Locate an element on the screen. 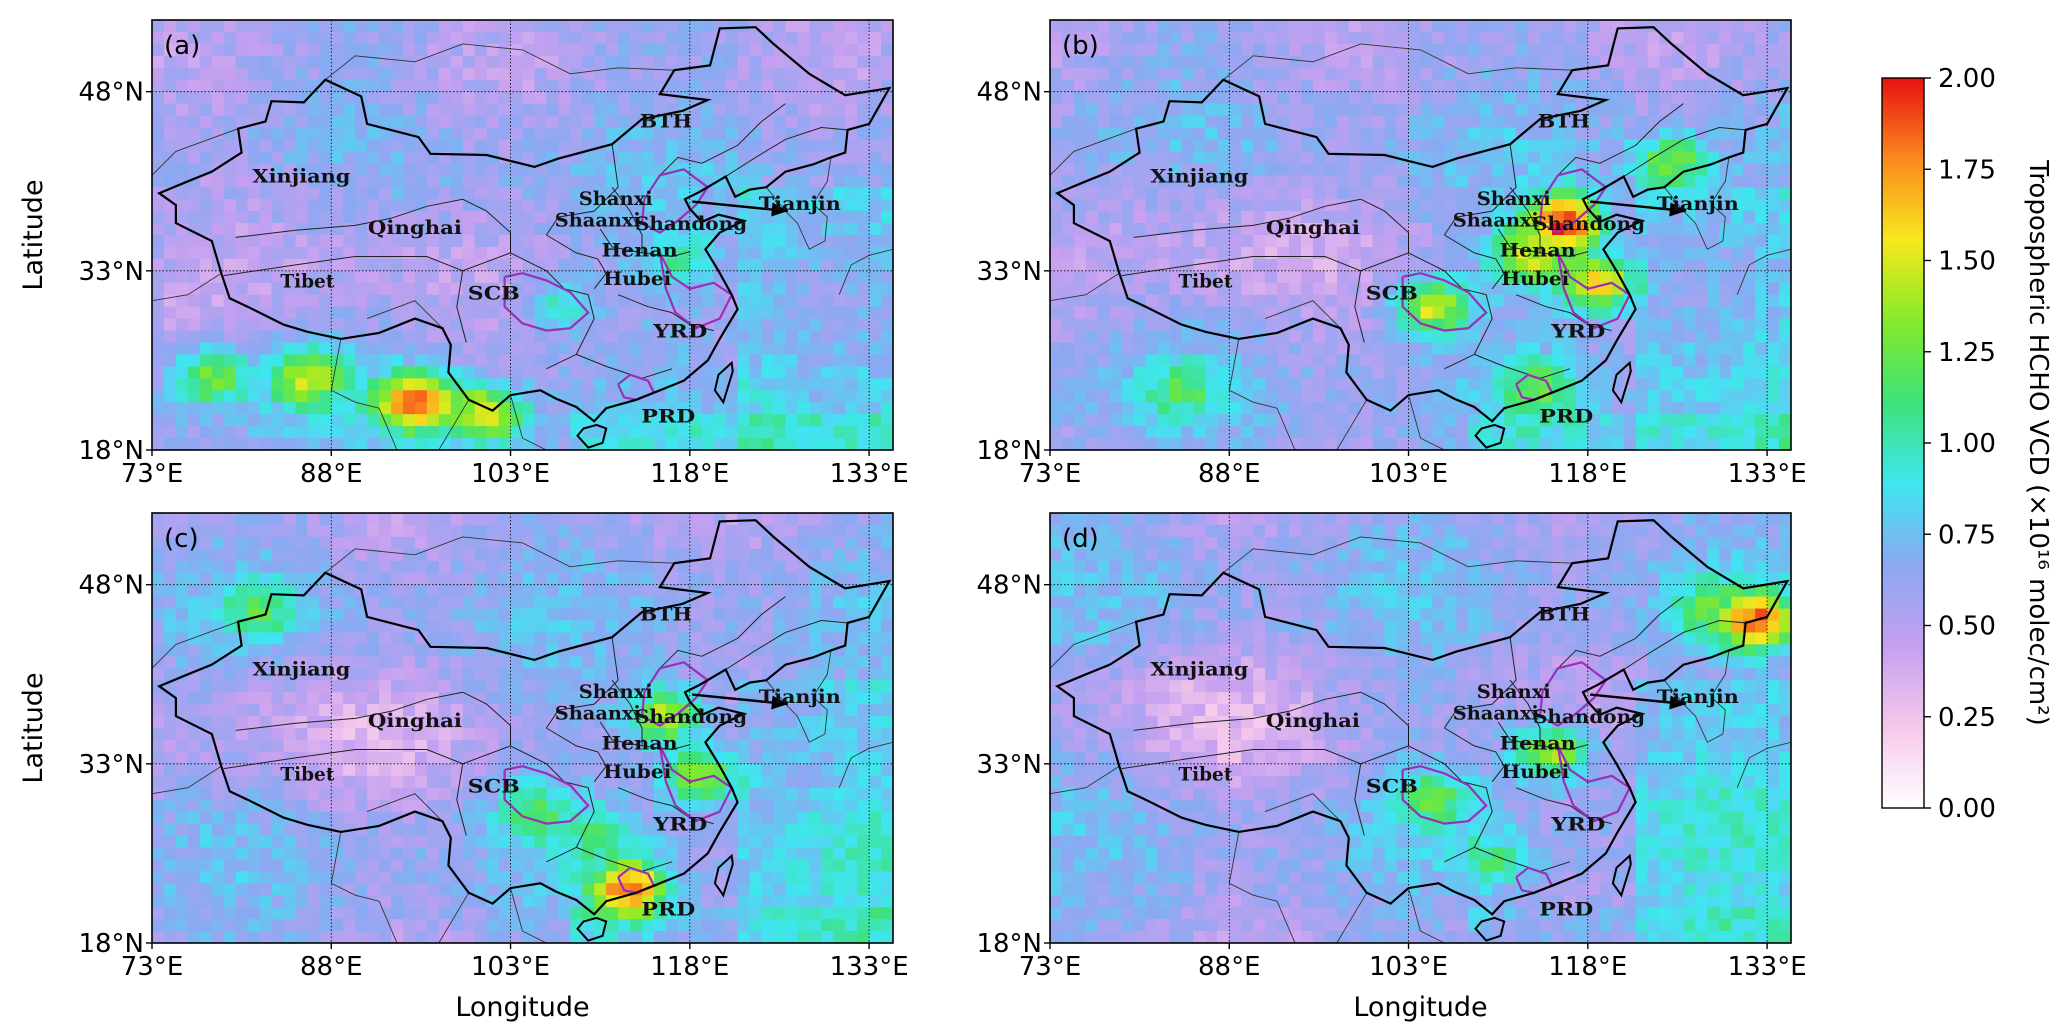  region-label-shandong: Shandong is located at coordinates (691, 717).